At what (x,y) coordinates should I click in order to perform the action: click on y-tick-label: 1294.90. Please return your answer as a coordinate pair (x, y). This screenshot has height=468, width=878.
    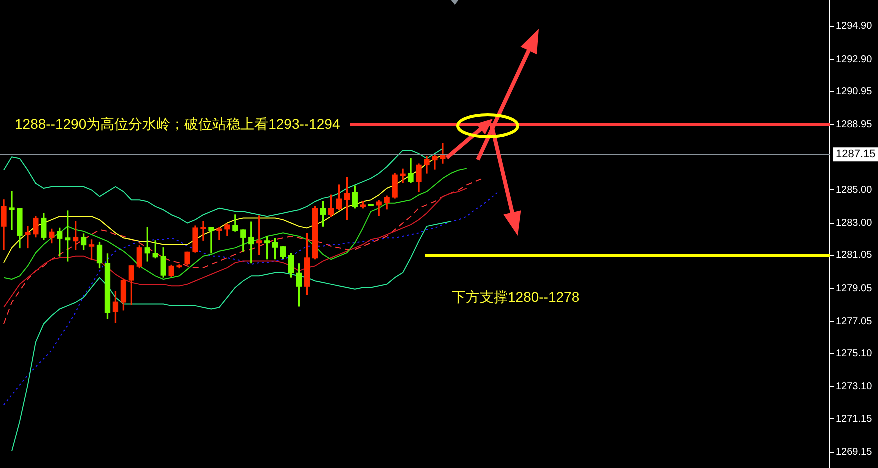
    Looking at the image, I should click on (854, 26).